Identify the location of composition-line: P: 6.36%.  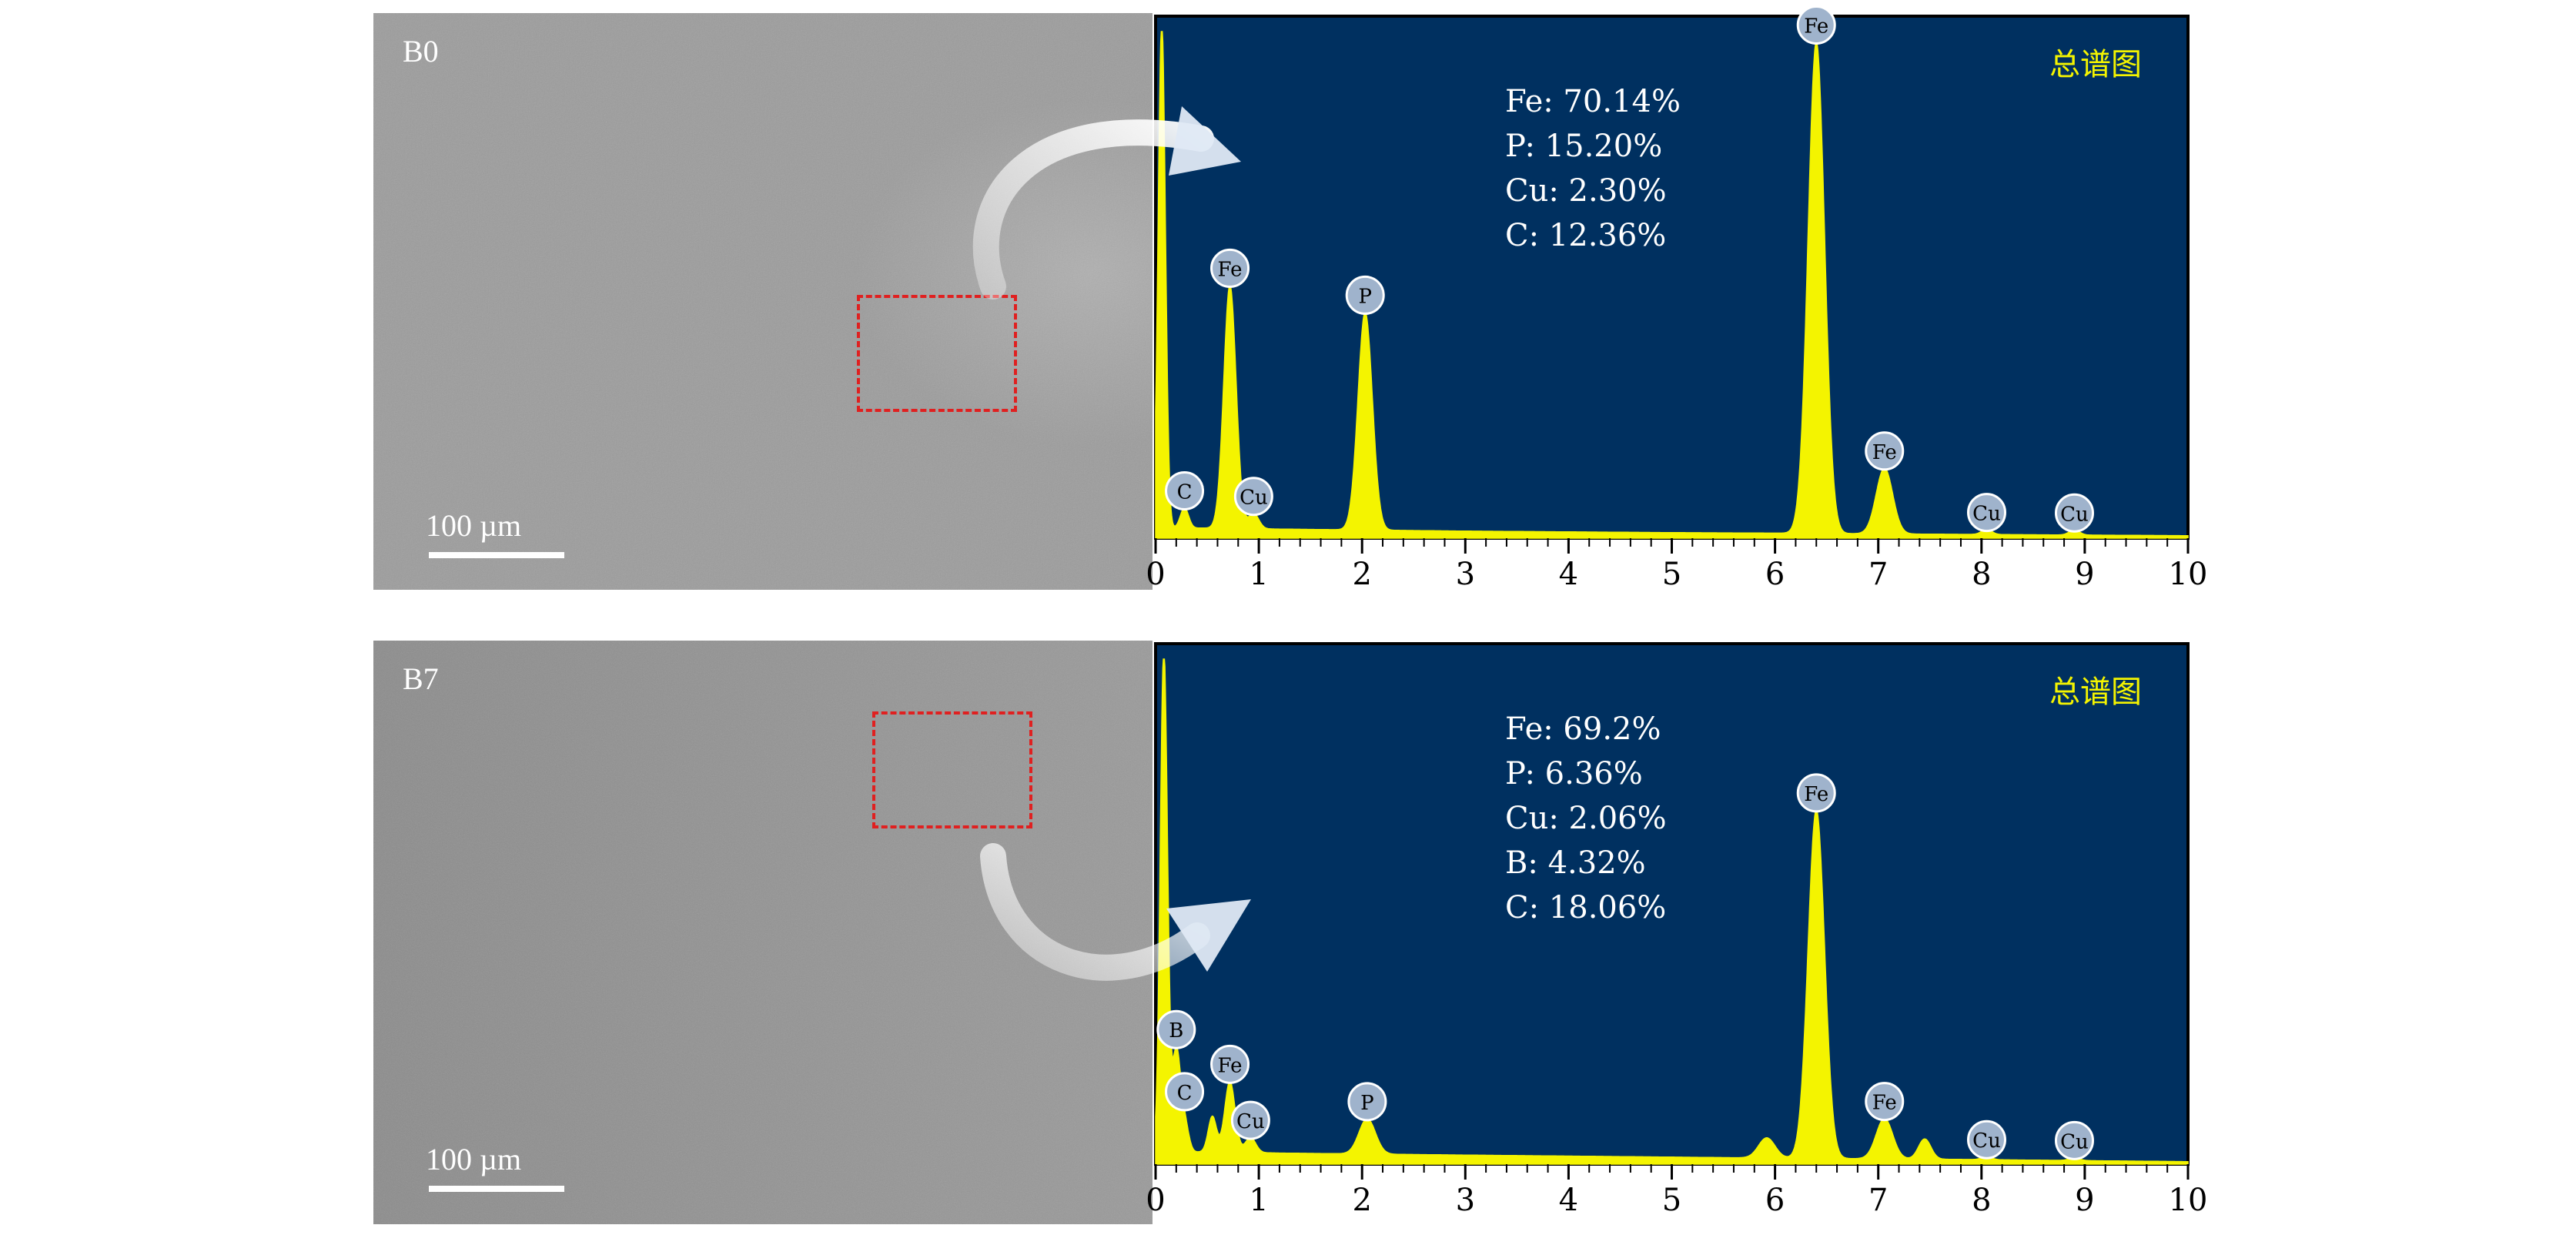
(1574, 774).